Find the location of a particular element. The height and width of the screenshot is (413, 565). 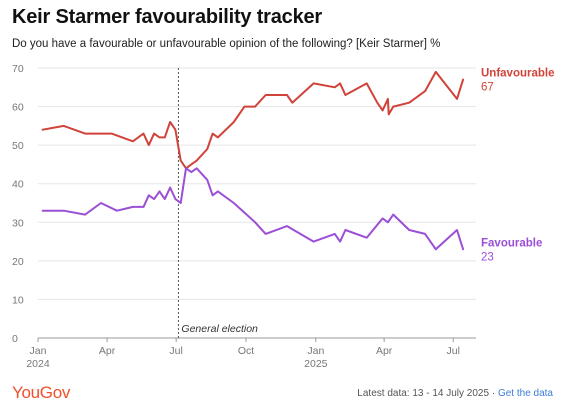

series-label-unfavourable: Unfavourable is located at coordinates (518, 74).